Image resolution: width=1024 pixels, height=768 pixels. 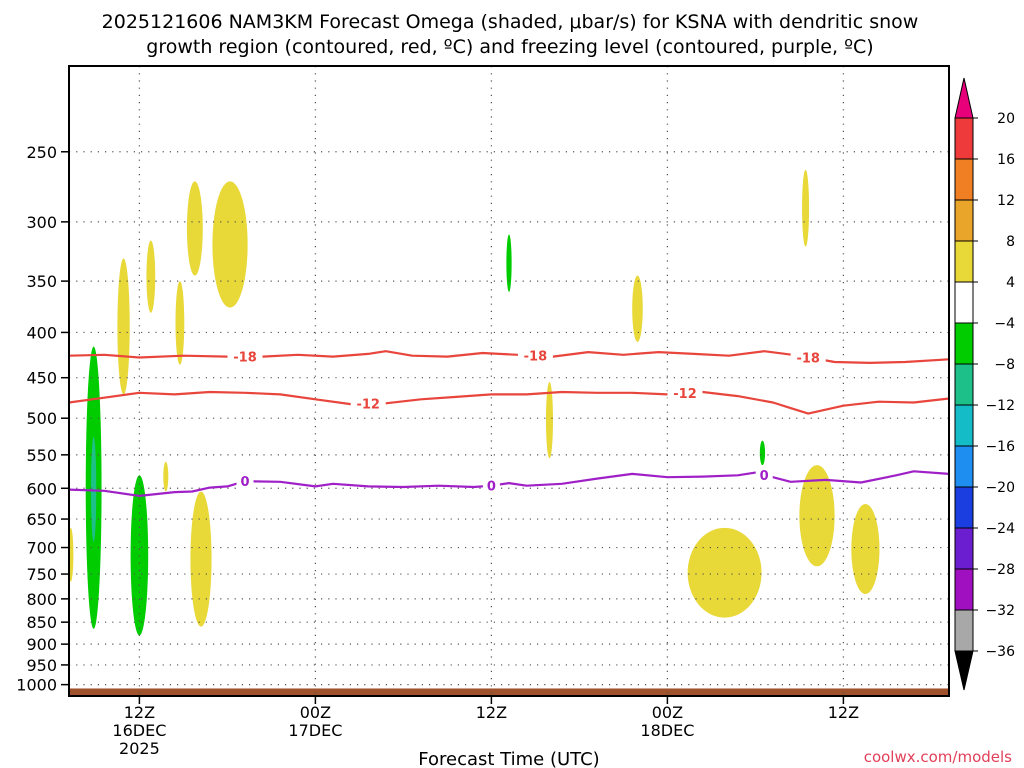 What do you see at coordinates (41, 548) in the screenshot?
I see `y-tick-label: 700` at bounding box center [41, 548].